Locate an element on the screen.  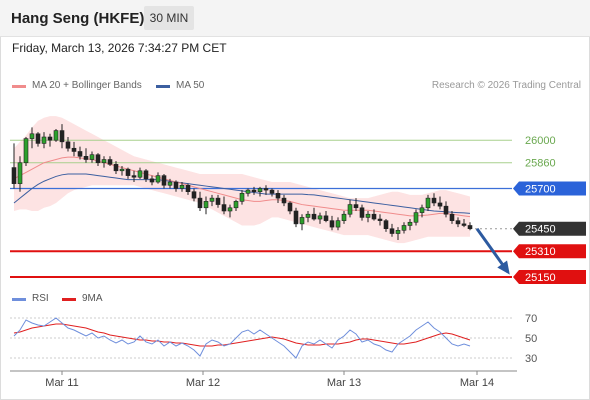
level-label-25700: 25700 is located at coordinates (540, 189).